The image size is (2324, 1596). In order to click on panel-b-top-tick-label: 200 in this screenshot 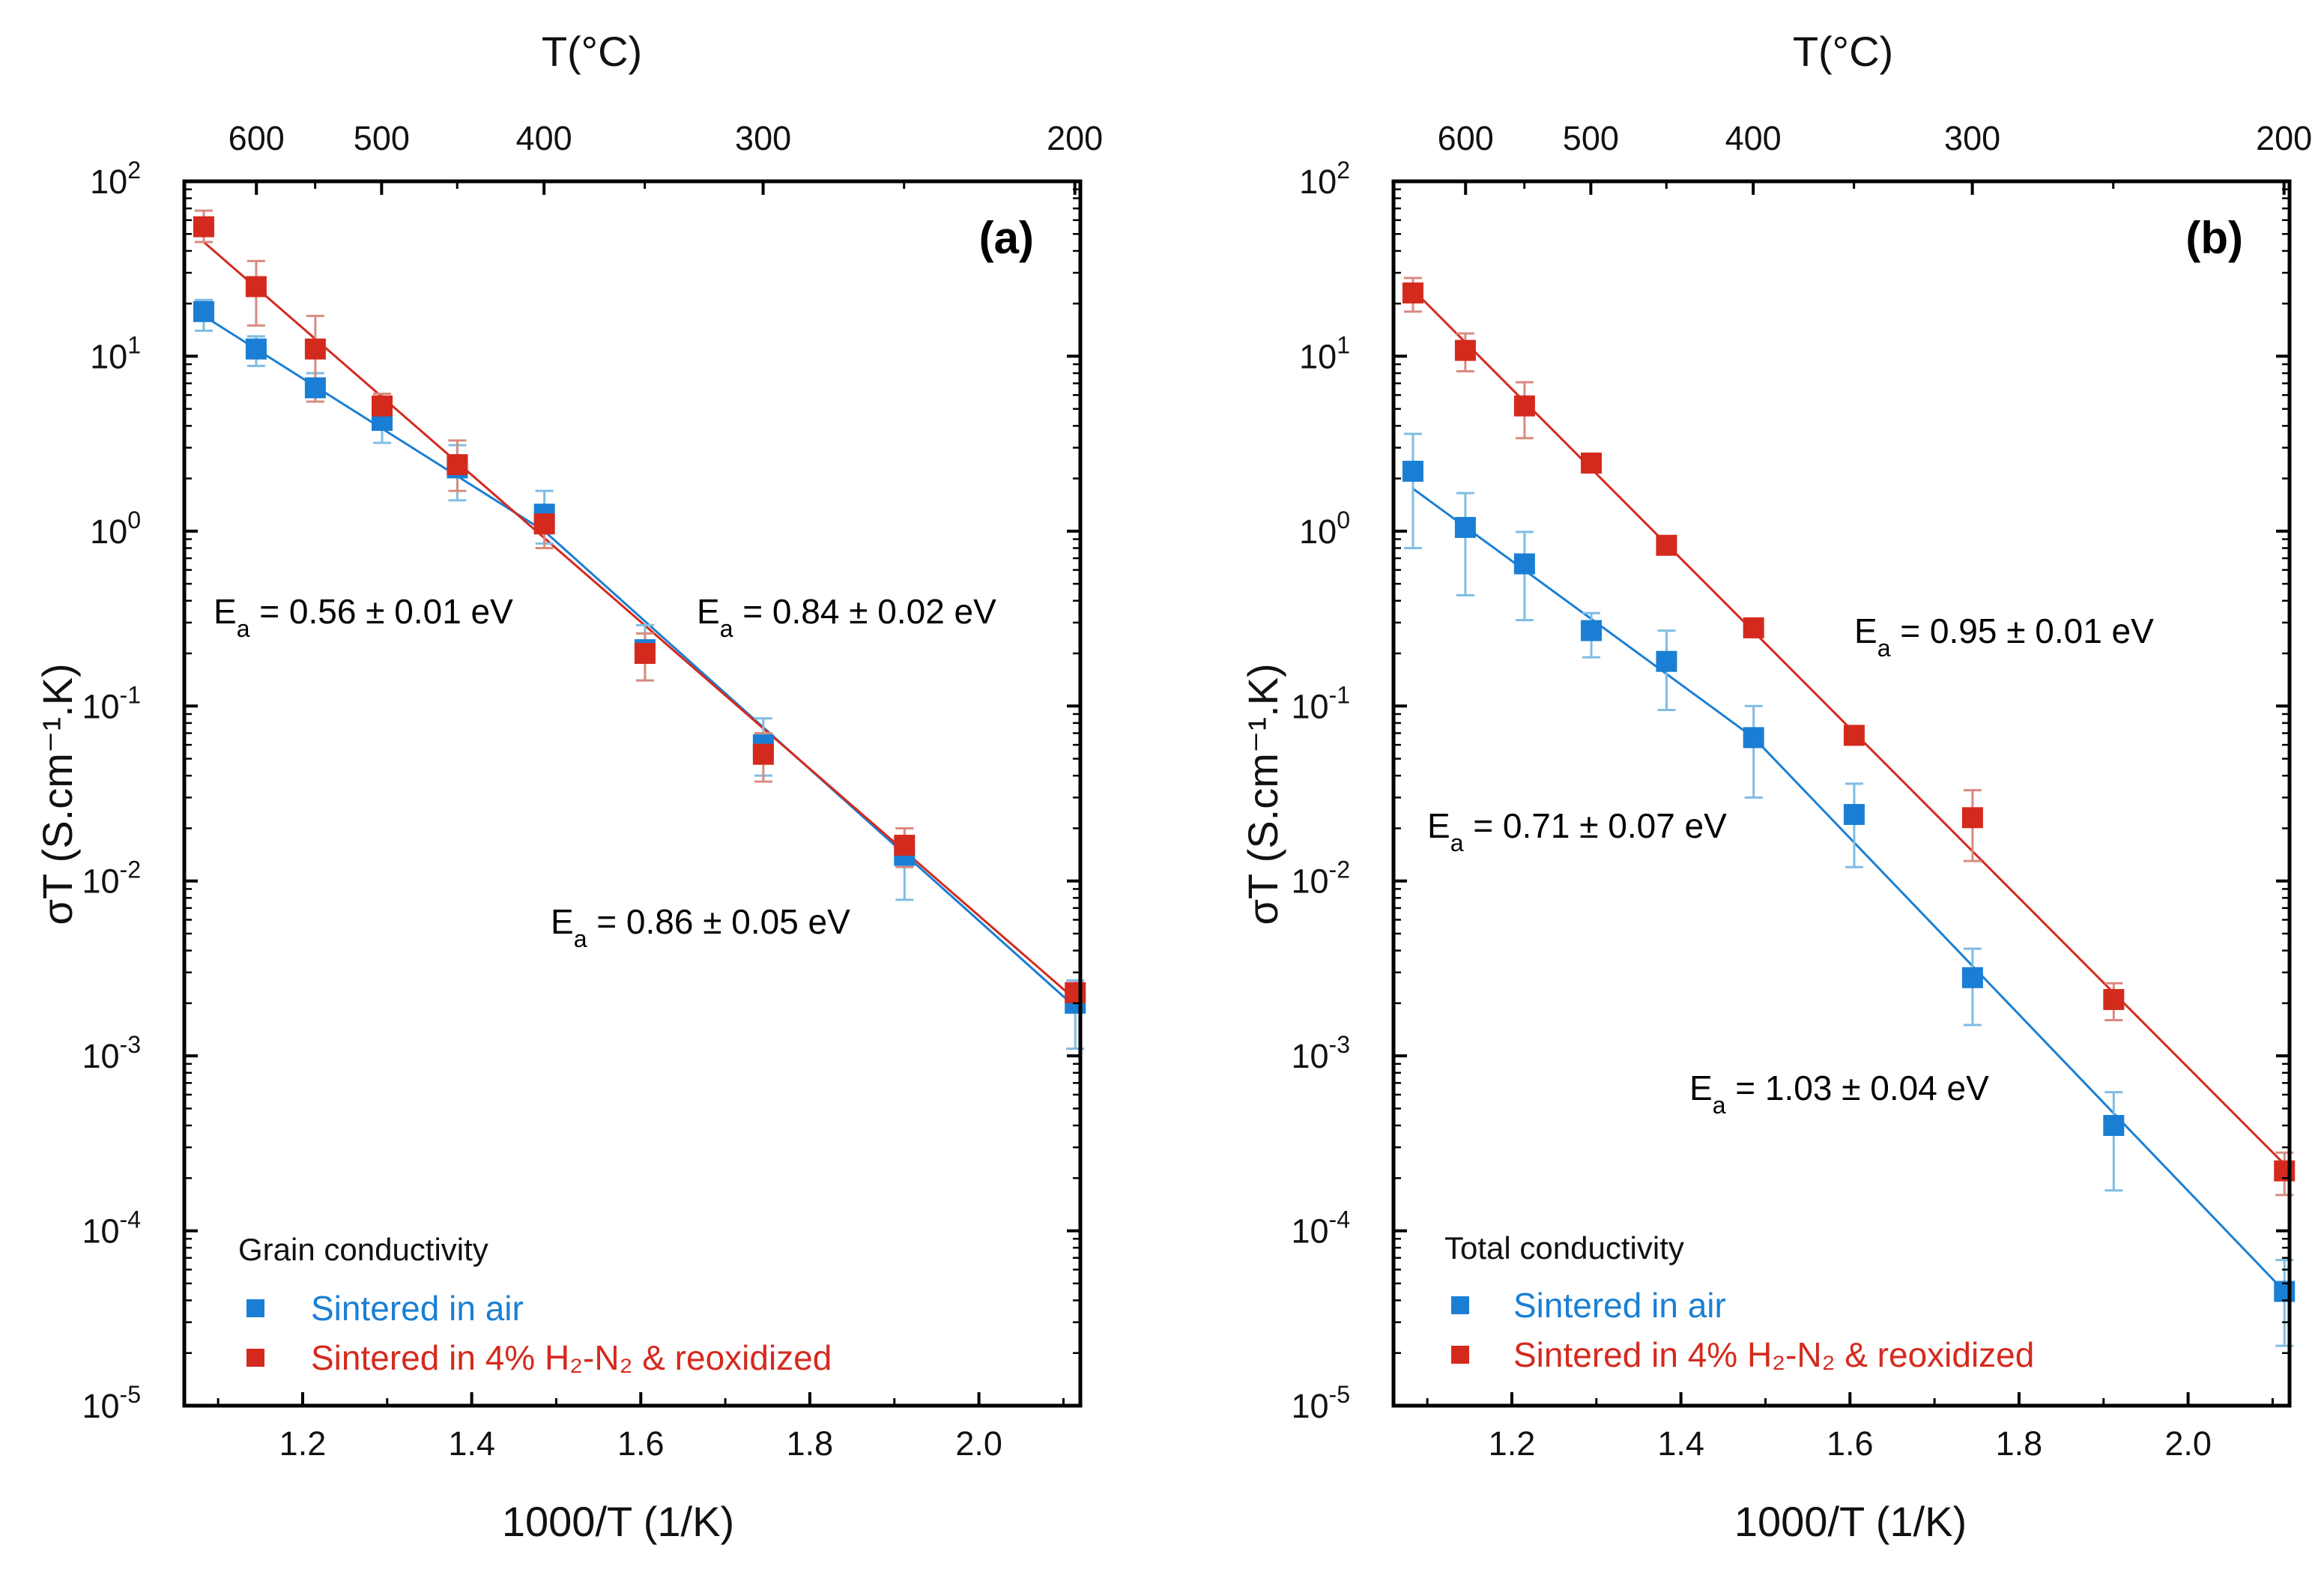, I will do `click(2284, 138)`.